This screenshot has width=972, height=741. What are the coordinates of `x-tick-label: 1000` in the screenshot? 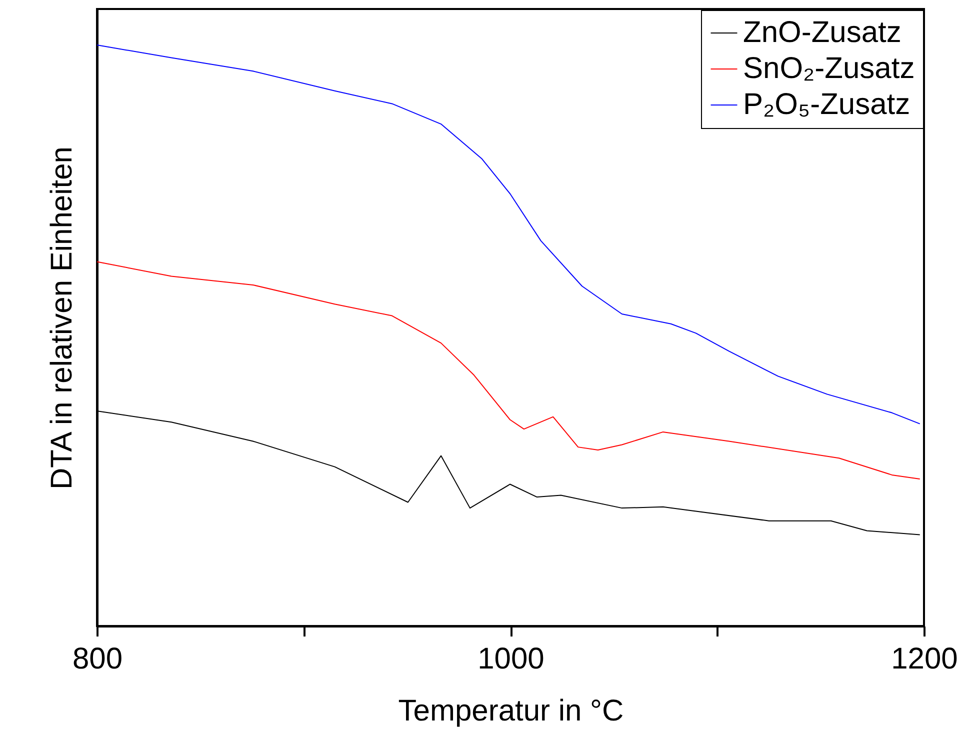 It's located at (511, 659).